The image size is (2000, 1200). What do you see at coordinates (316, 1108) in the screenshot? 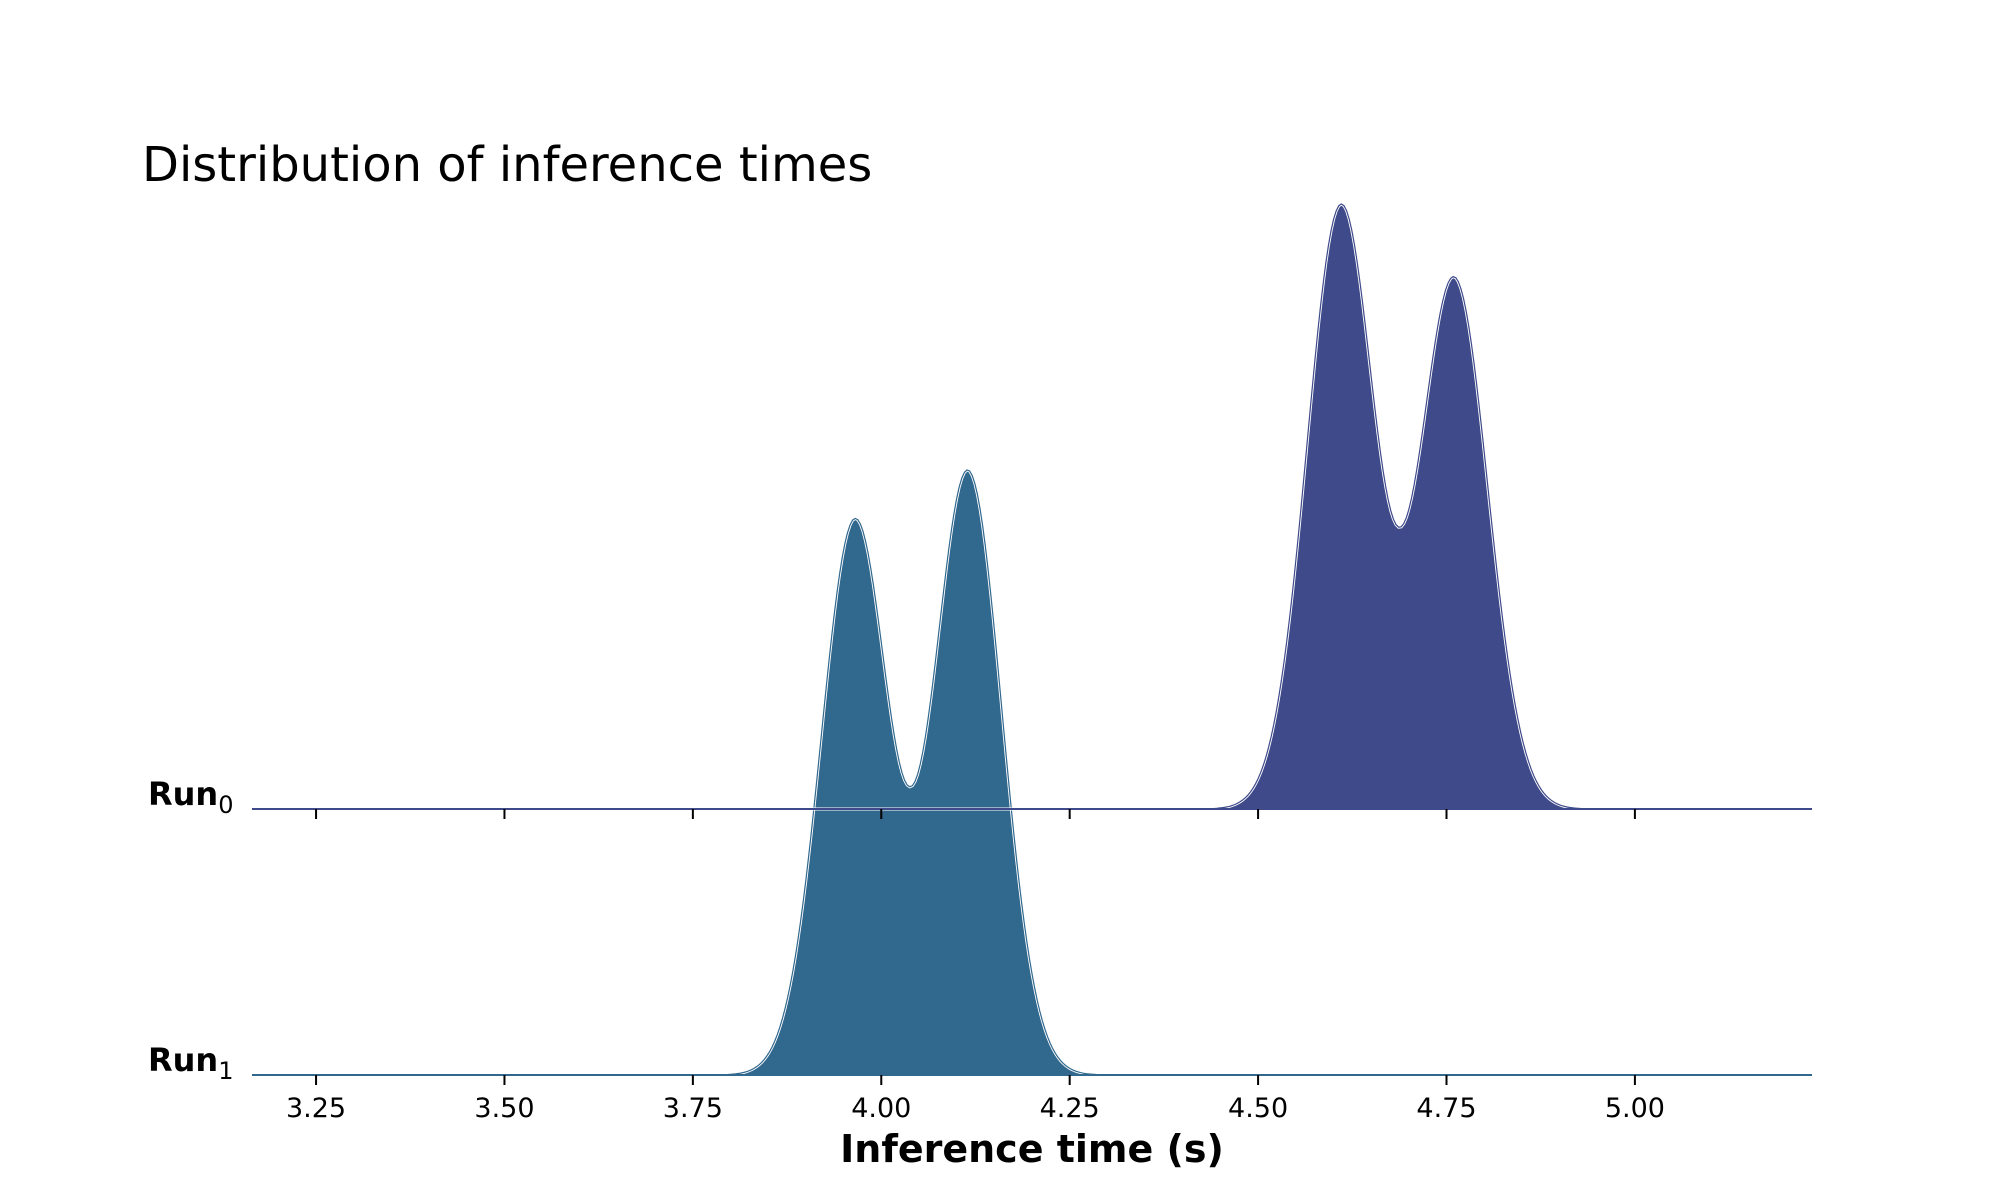
I see `x-tick-label: 3.25` at bounding box center [316, 1108].